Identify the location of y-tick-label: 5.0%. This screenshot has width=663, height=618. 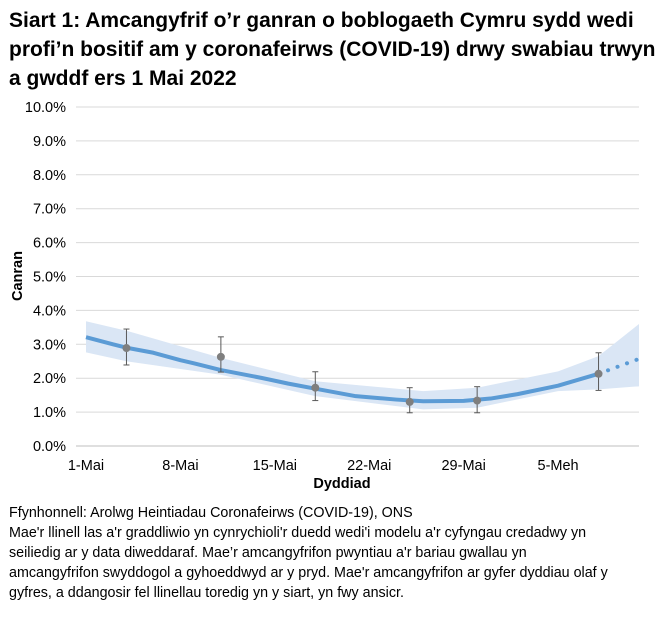
(49, 278).